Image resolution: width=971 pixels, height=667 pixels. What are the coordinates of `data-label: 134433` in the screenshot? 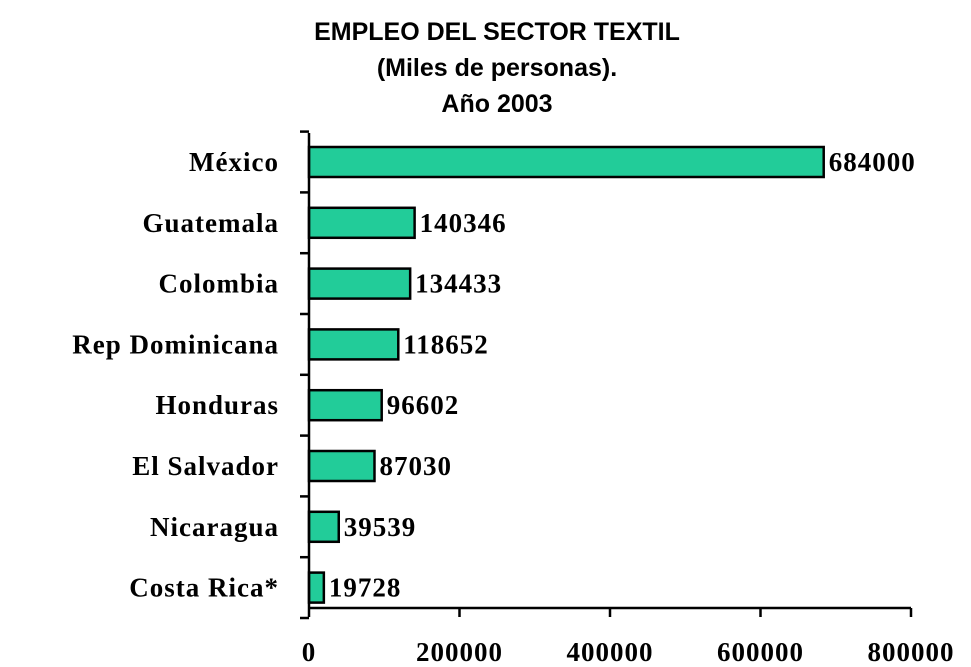 It's located at (458, 284).